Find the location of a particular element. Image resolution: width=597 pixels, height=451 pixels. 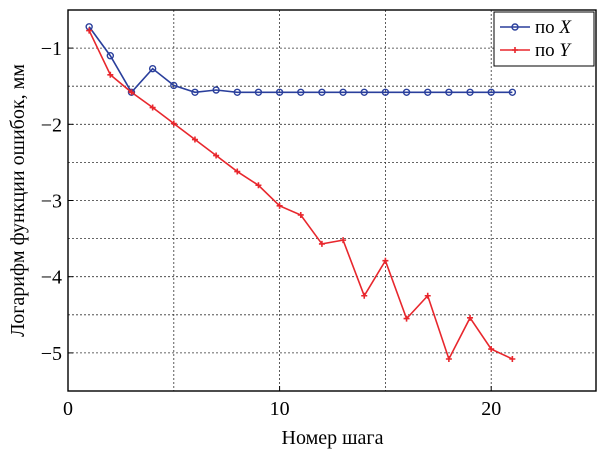

x-tick-label: 10 is located at coordinates (280, 409).